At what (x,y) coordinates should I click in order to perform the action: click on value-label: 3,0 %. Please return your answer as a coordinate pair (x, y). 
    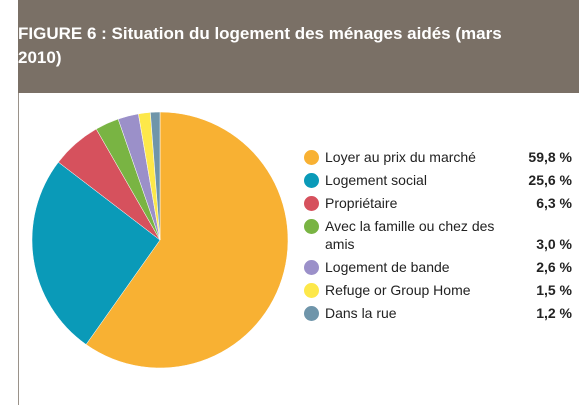
    Looking at the image, I should click on (554, 244).